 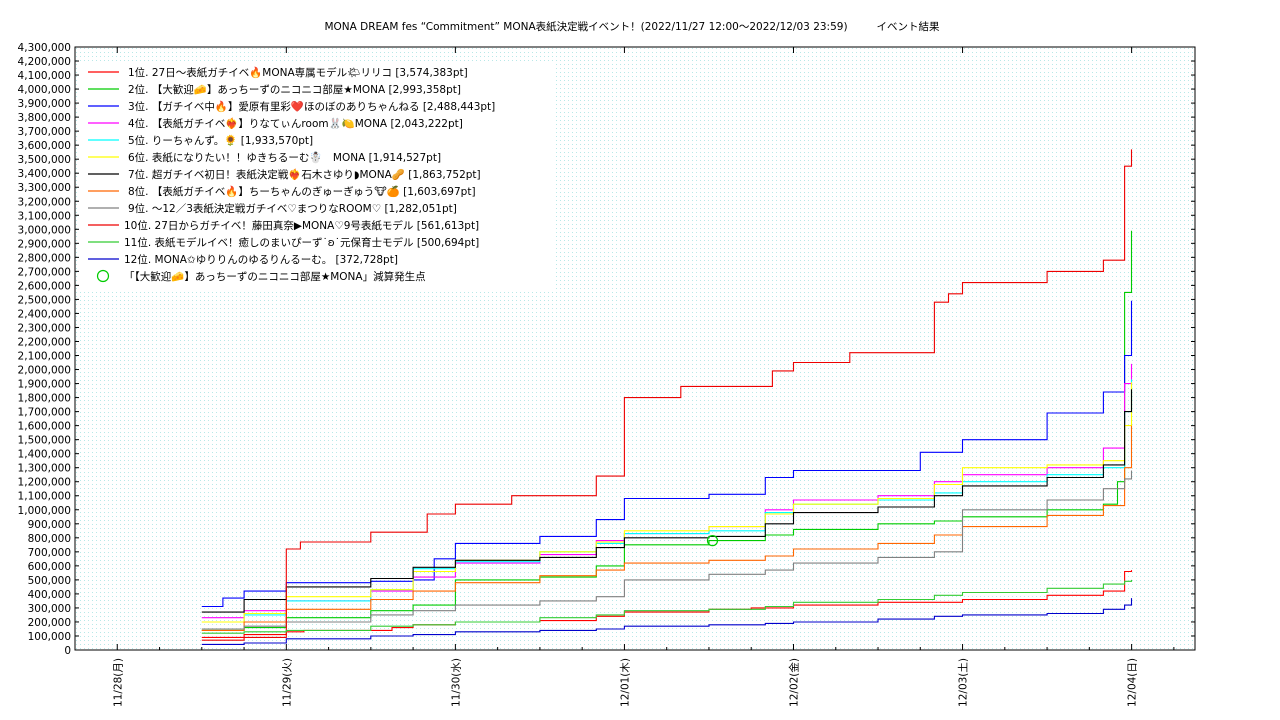 I want to click on legend-annotation-marker, so click(x=103, y=276).